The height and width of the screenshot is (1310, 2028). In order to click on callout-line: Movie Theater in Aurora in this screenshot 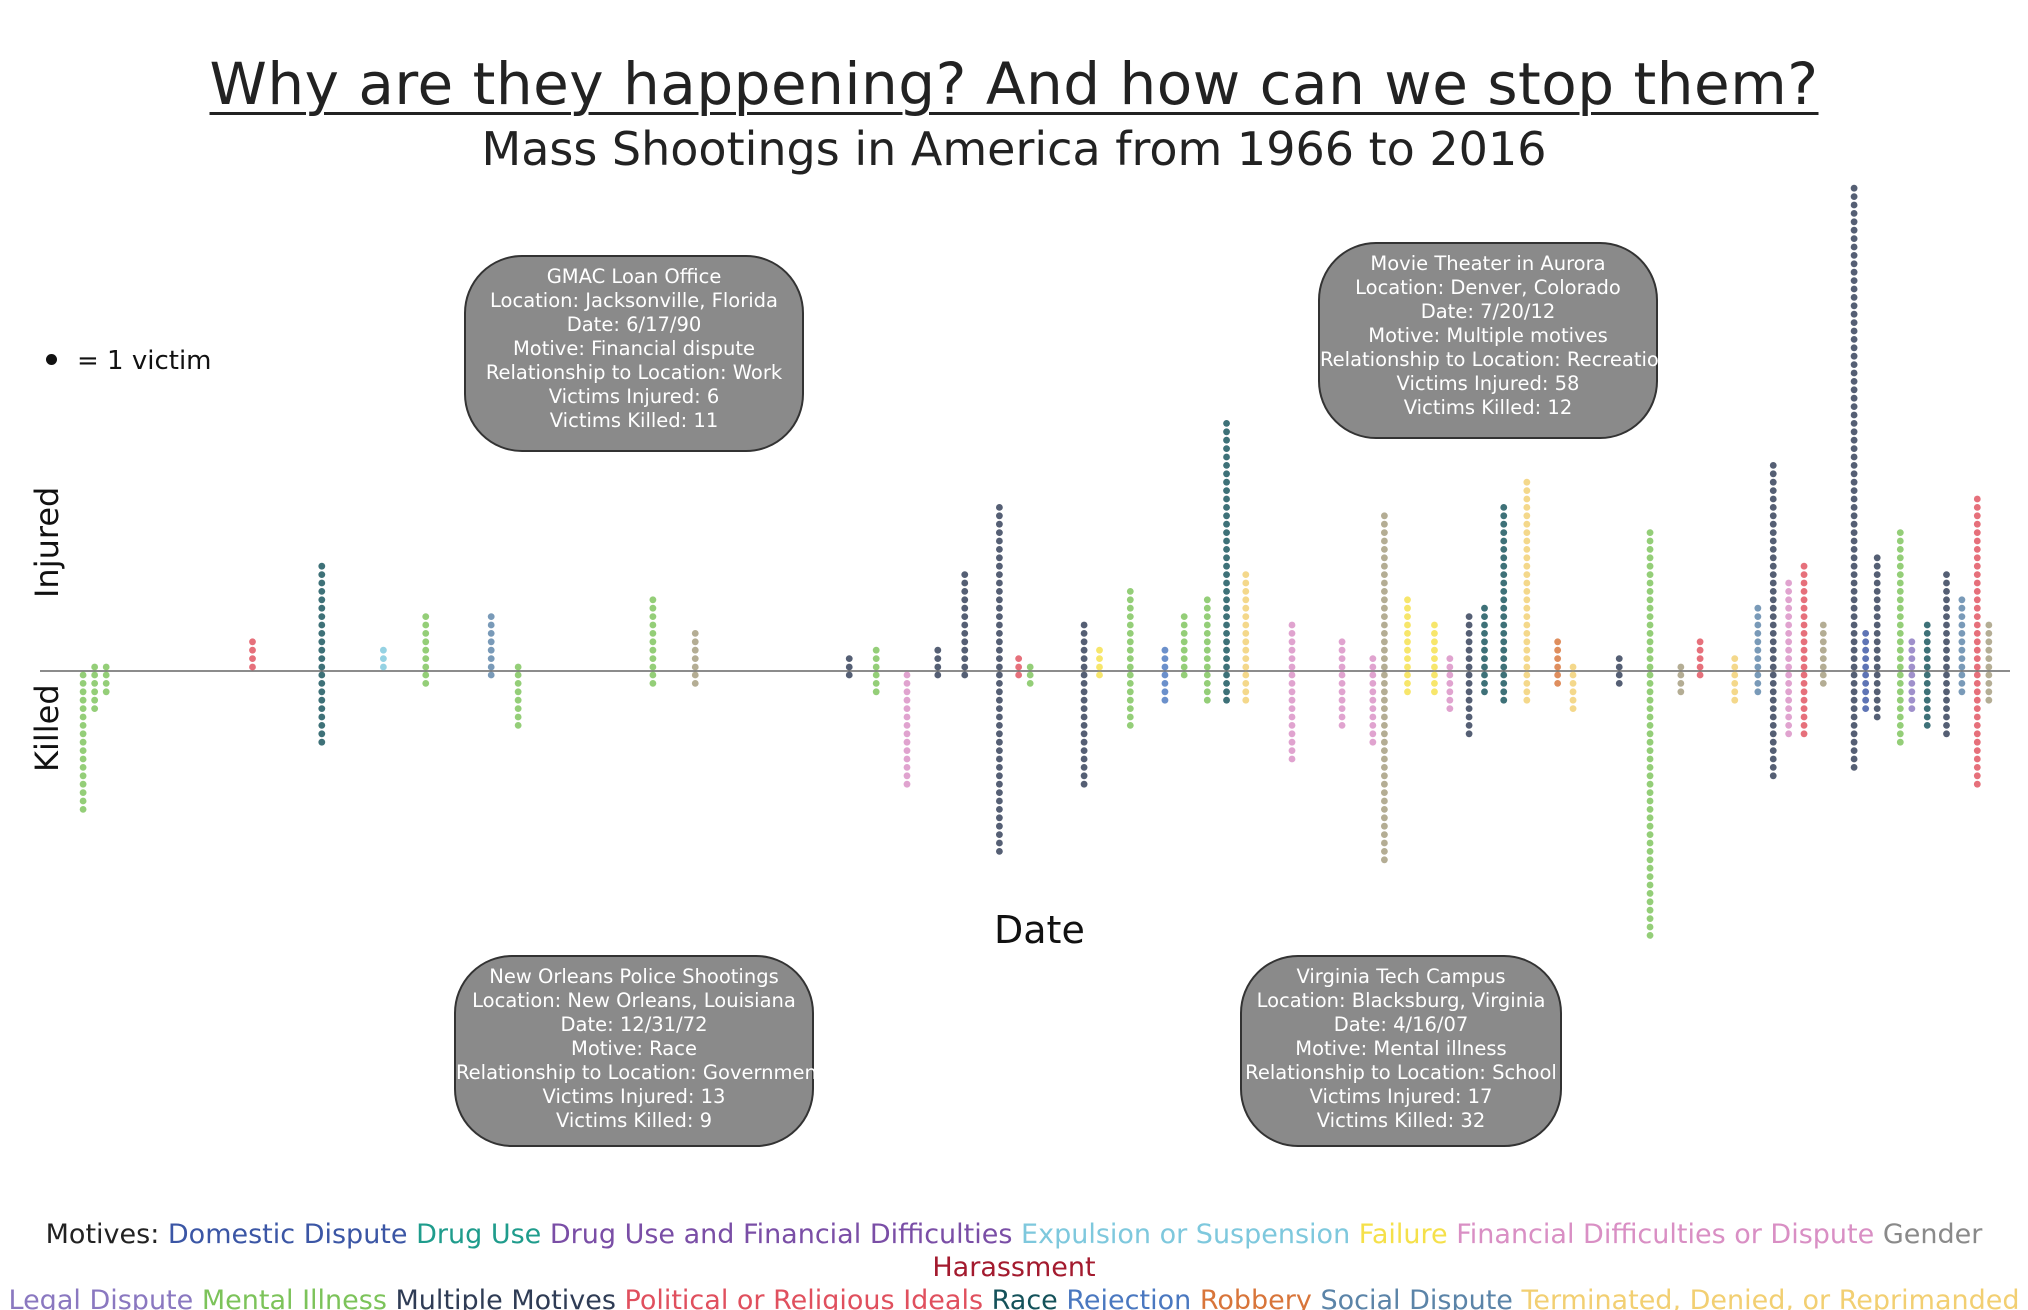, I will do `click(1488, 263)`.